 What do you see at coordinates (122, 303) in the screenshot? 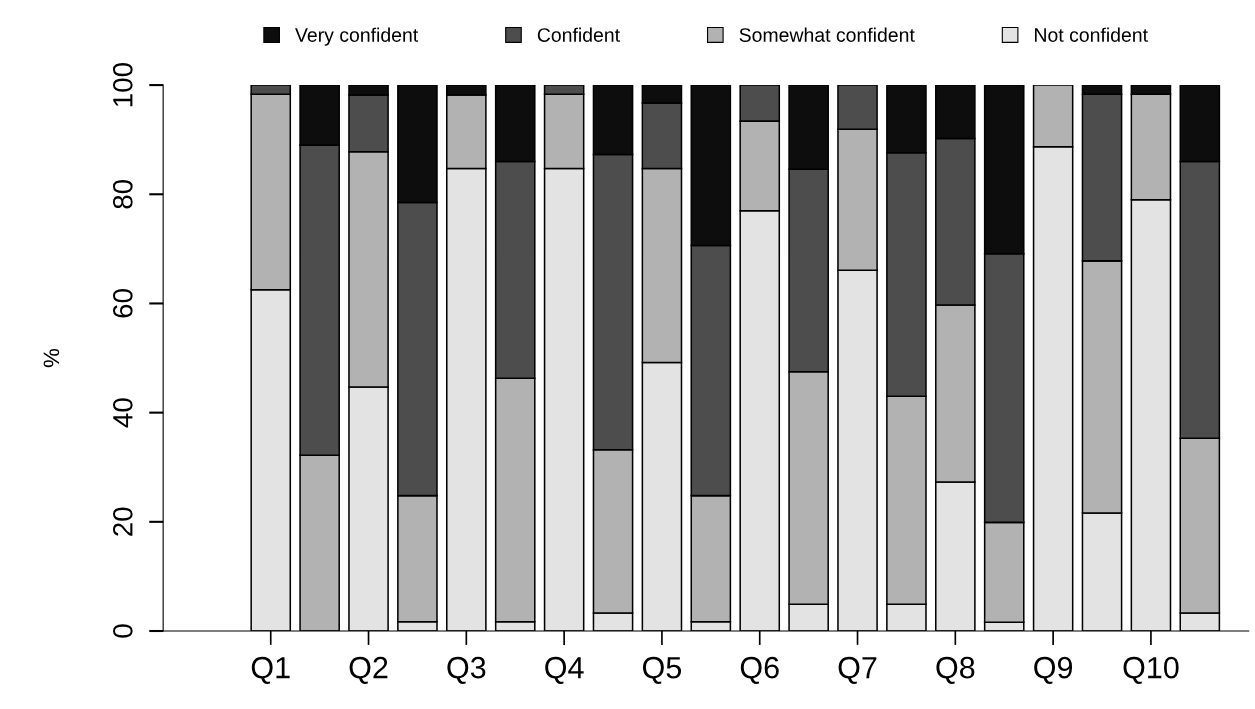
I see `y-tick-label: 60` at bounding box center [122, 303].